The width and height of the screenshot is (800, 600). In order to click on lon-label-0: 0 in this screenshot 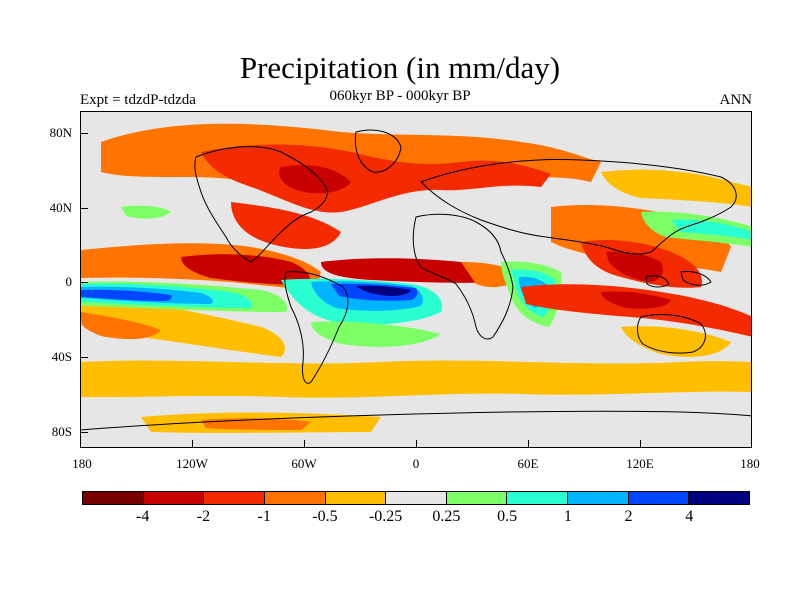, I will do `click(416, 463)`.